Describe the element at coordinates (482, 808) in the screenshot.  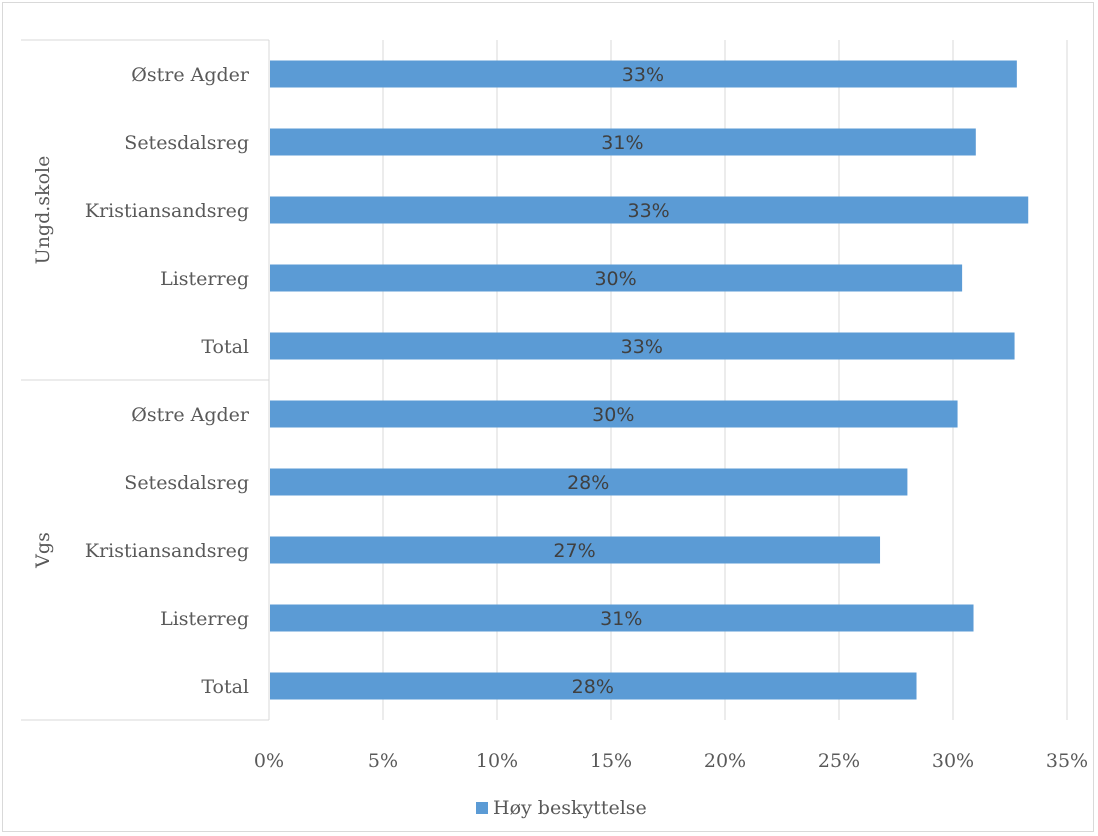
I see `legend-swatch` at that location.